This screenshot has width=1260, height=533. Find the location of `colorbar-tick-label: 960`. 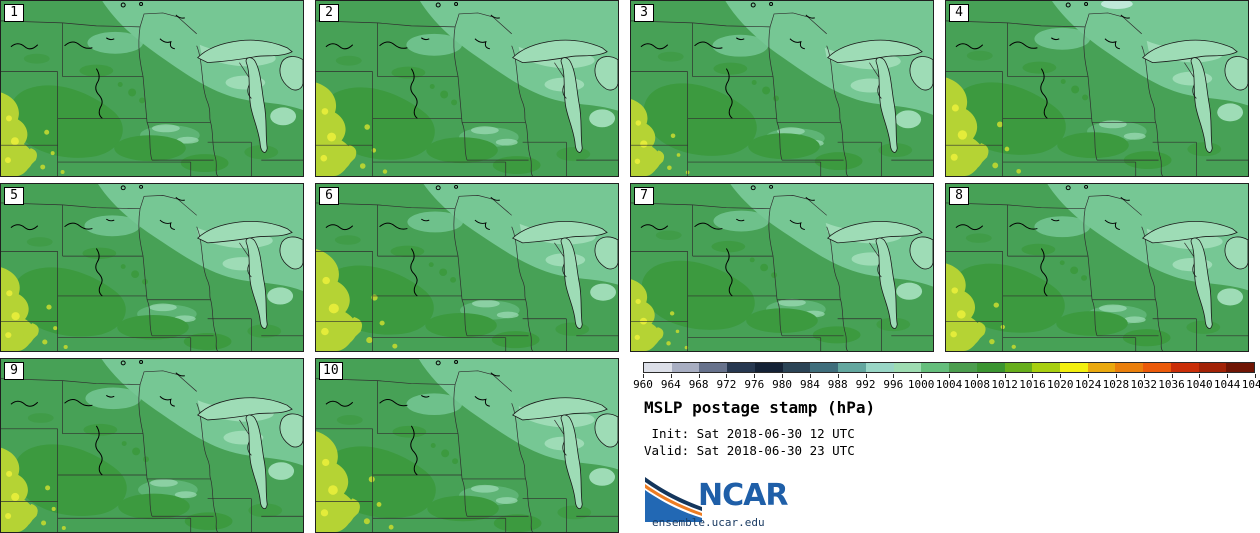

colorbar-tick-label: 960 is located at coordinates (643, 384).